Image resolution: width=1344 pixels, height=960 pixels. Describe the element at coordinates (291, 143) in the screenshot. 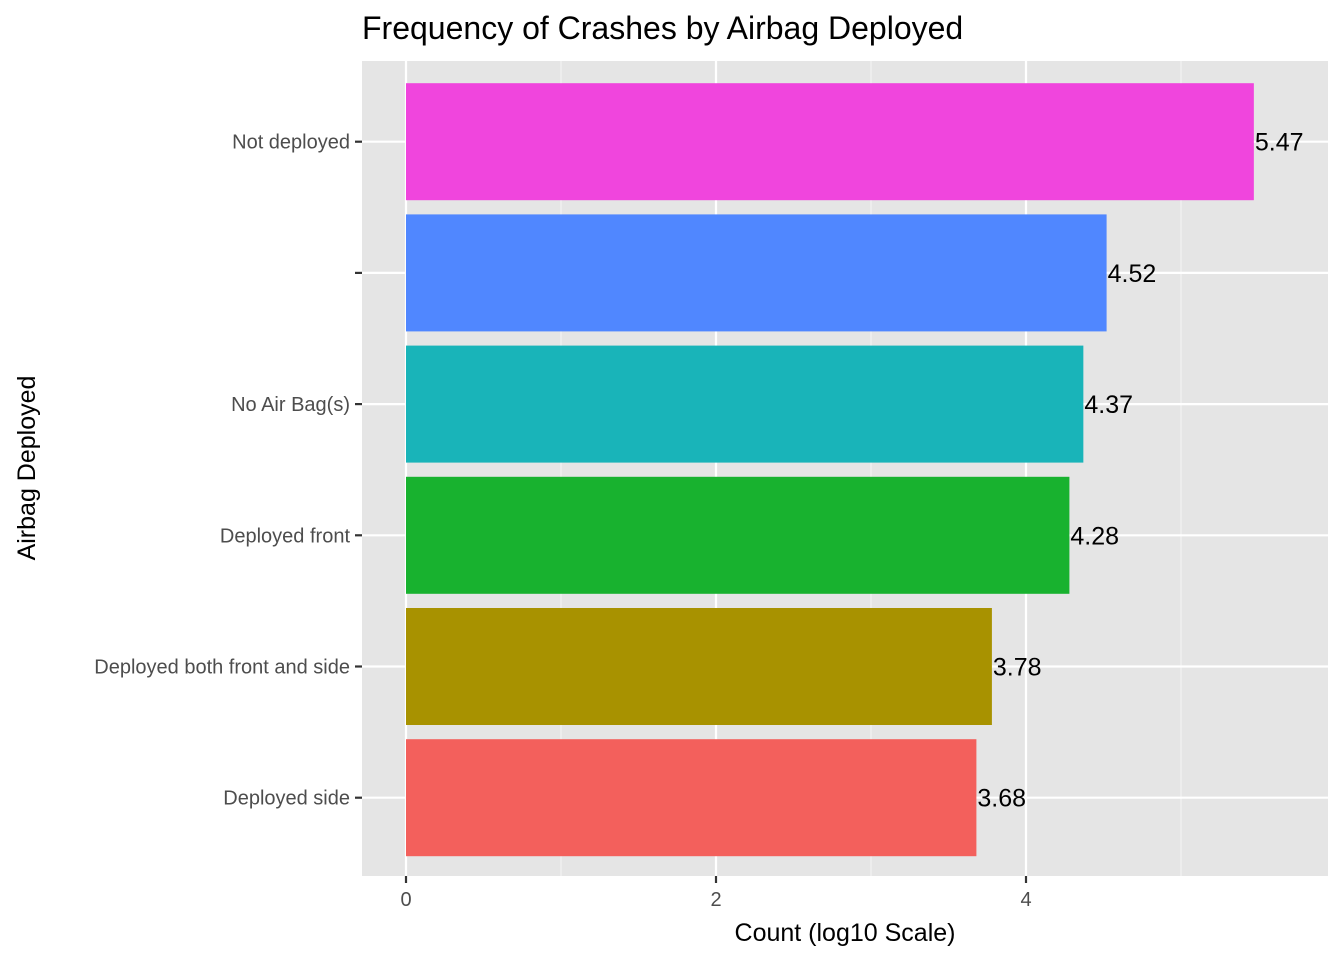

I see `y-tick-label: Not deployed` at that location.